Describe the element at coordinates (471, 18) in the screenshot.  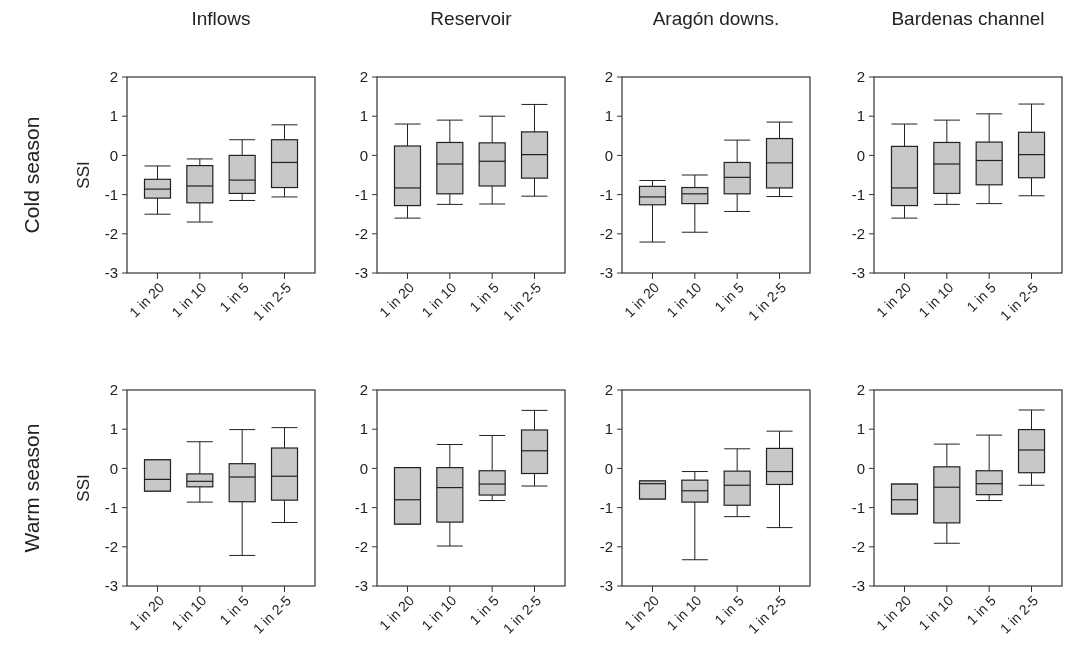
I see `chart-title: Reservoir` at that location.